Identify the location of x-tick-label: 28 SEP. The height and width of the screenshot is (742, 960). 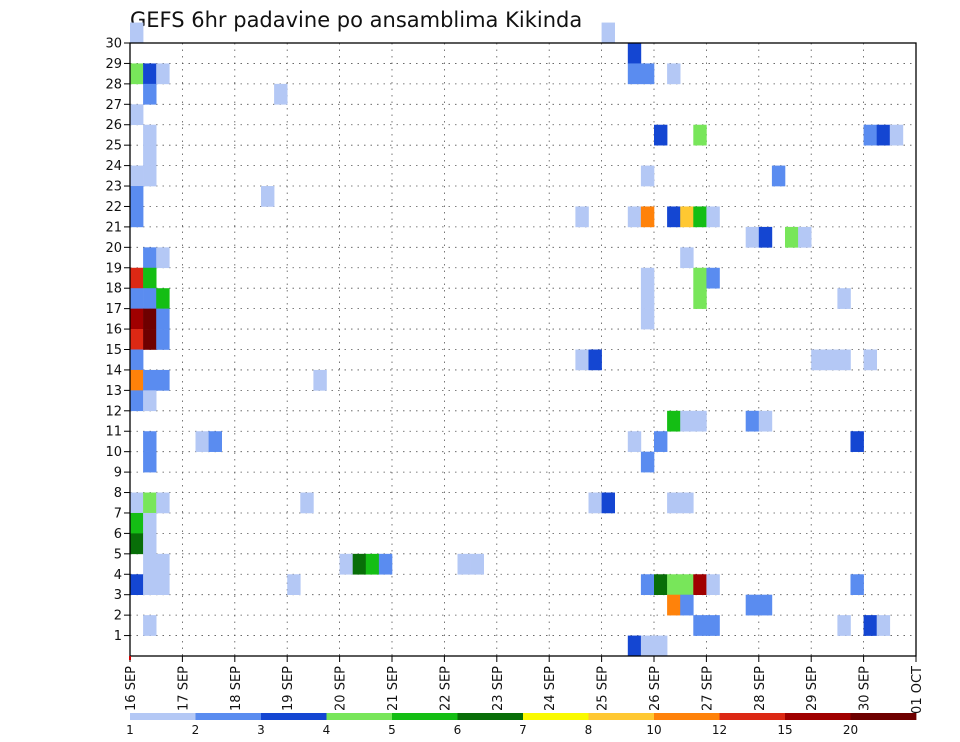
(760, 688).